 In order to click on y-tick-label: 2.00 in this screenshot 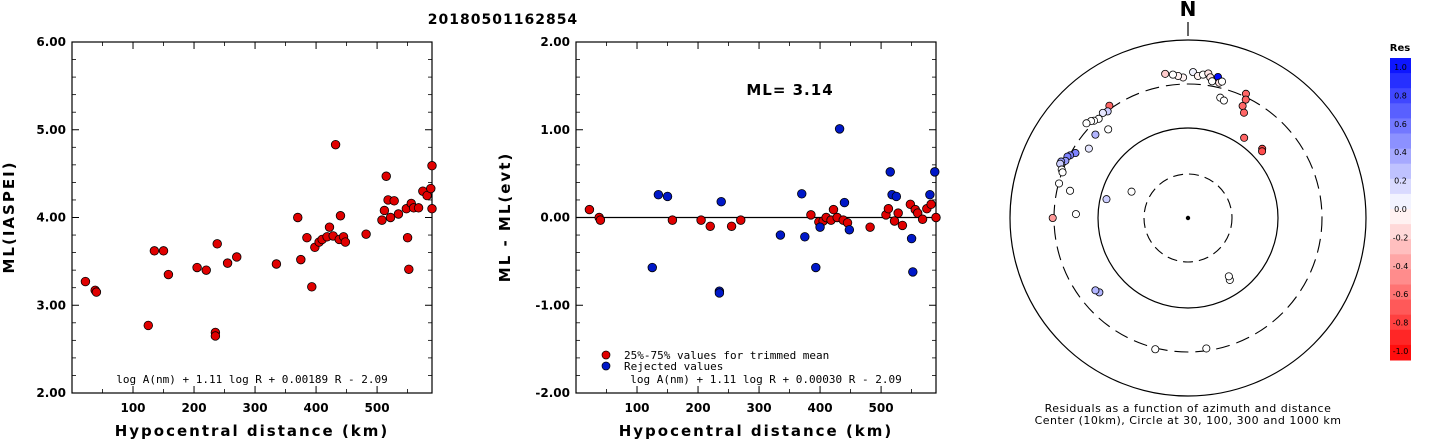, I will do `click(51, 393)`.